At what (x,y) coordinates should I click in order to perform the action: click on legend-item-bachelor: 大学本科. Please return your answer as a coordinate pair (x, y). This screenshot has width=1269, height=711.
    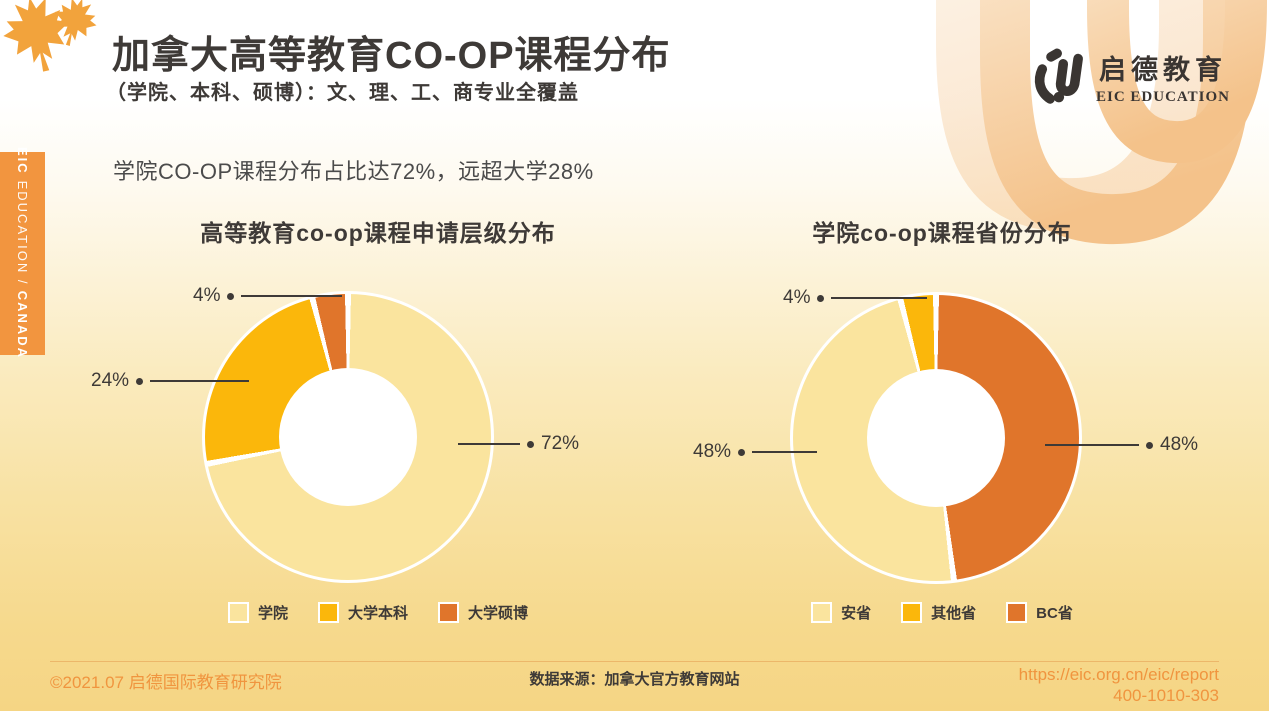
    Looking at the image, I should click on (362, 612).